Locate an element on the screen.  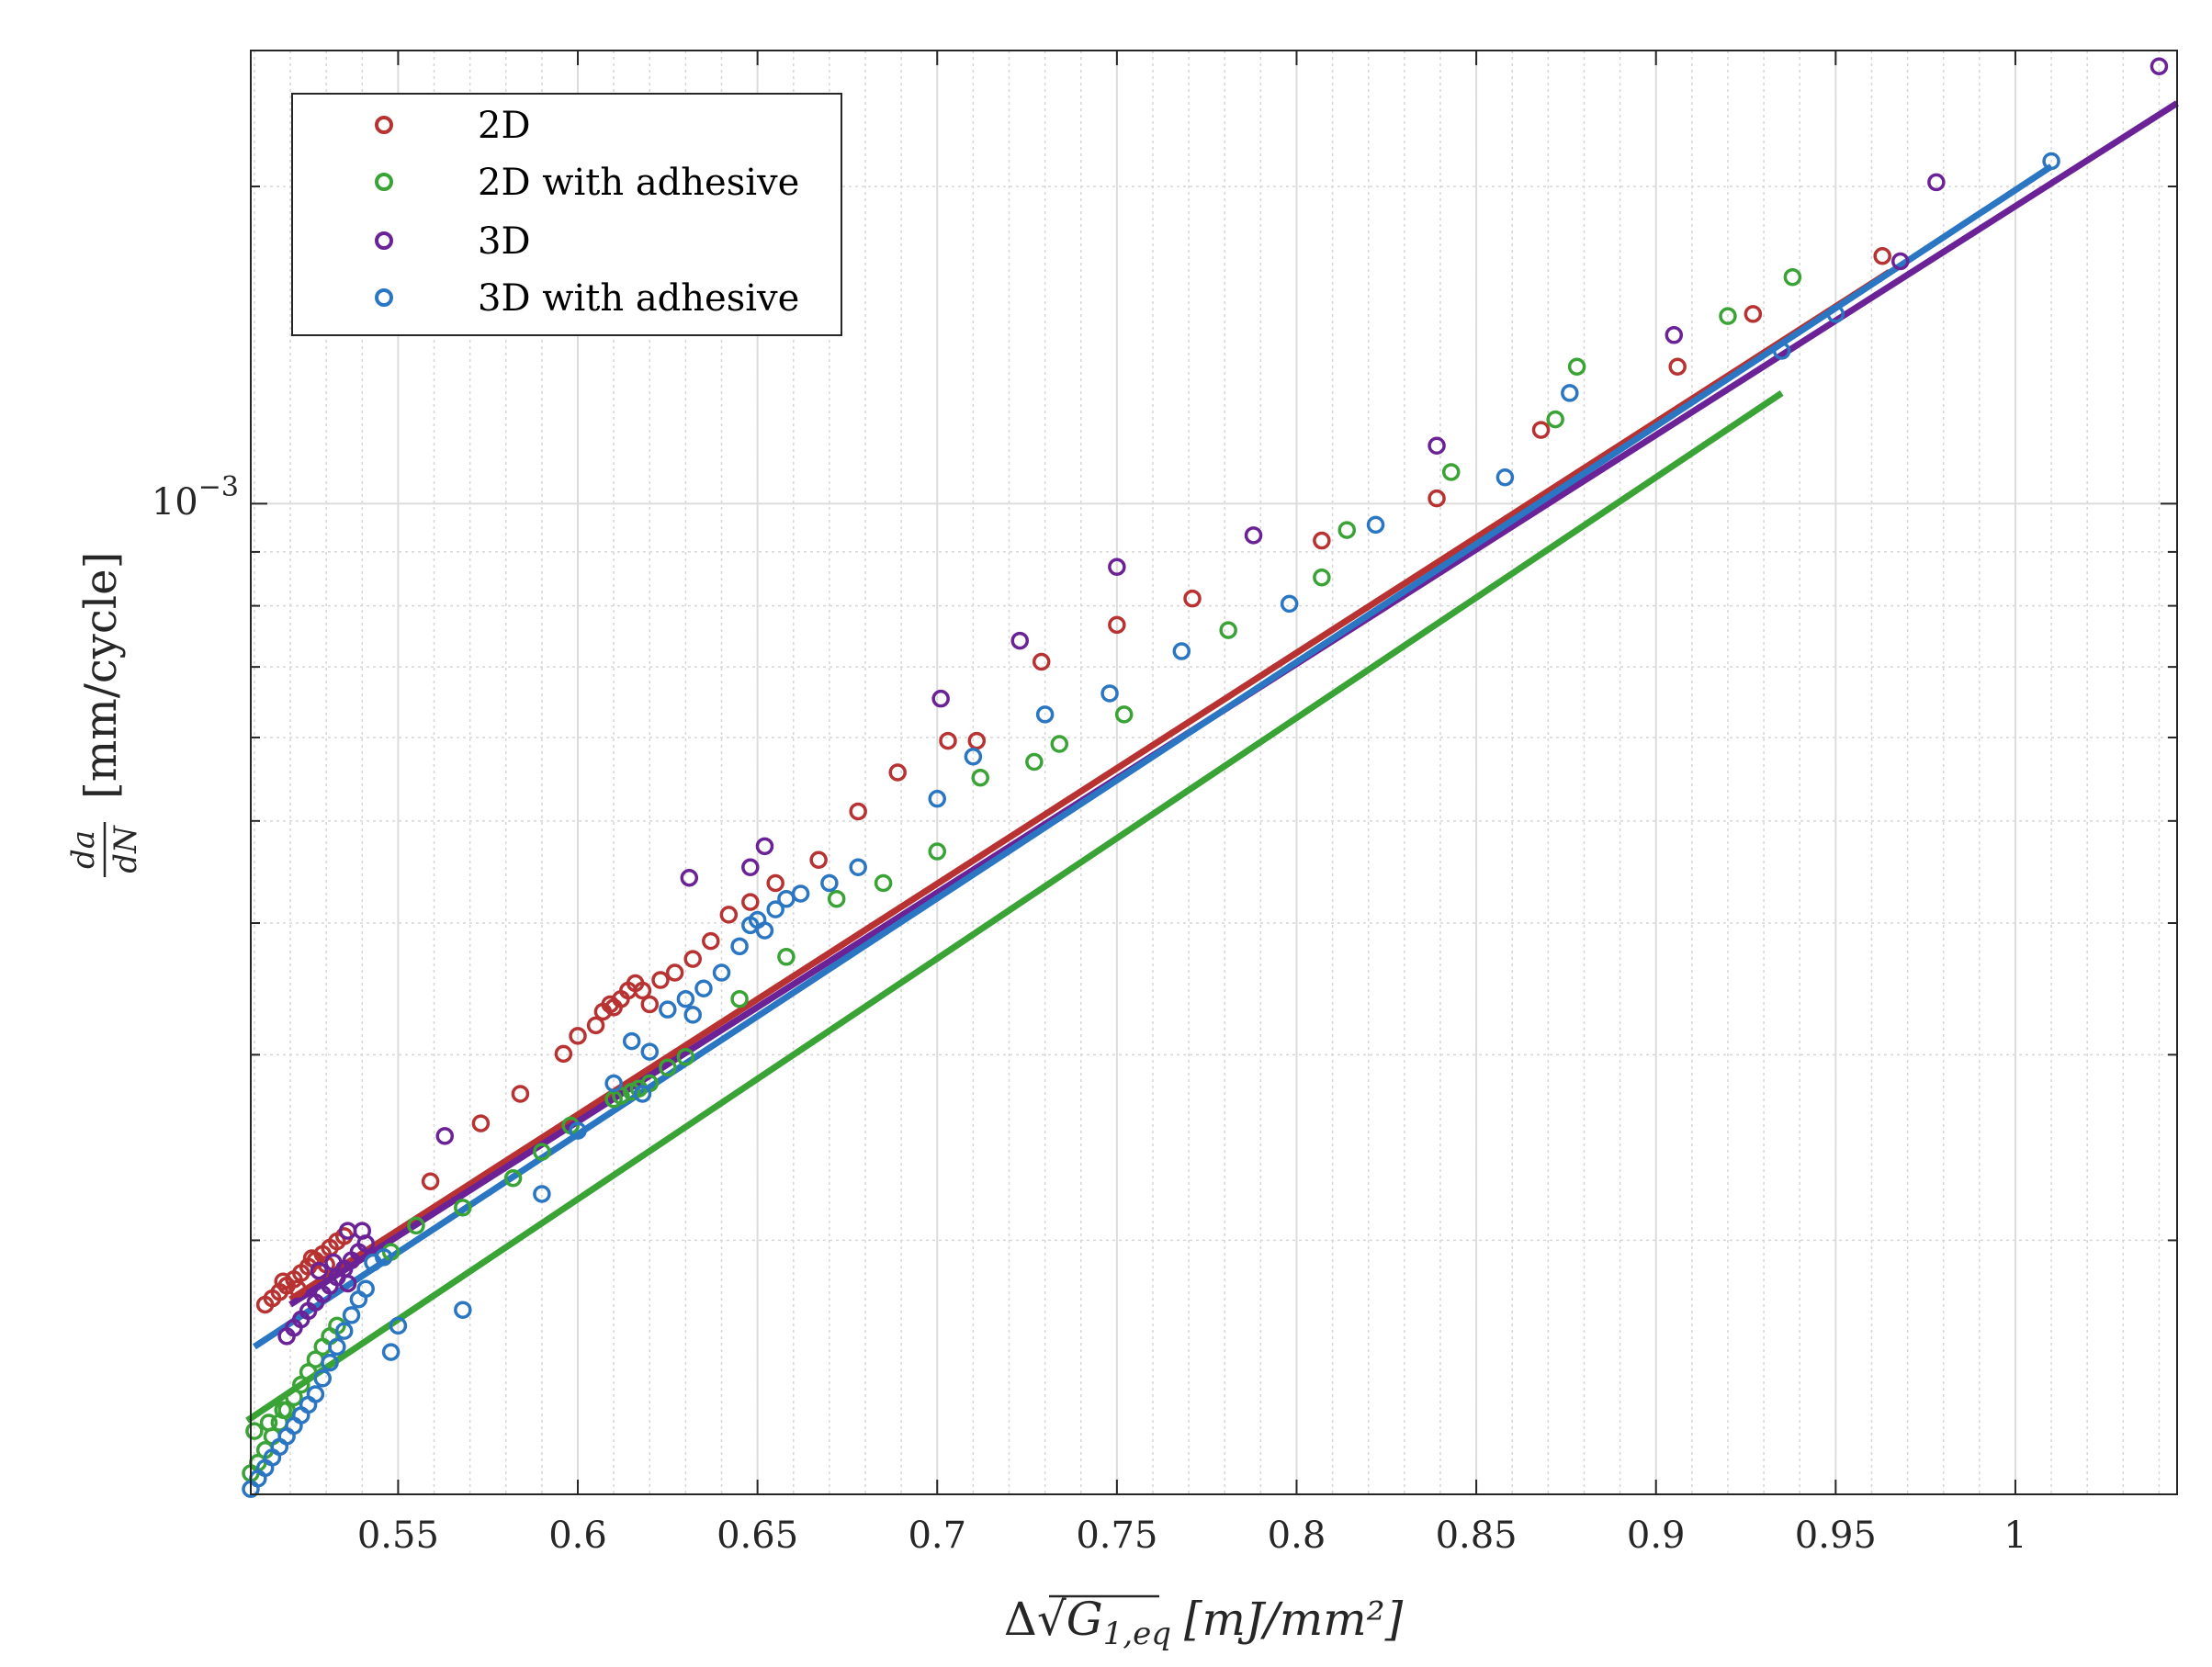
legend-marker-3d-with-adhesive is located at coordinates (384, 297).